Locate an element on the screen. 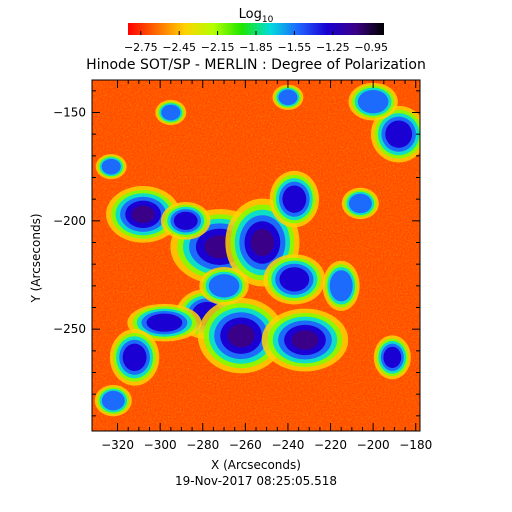 The image size is (512, 512). colorbar-label: Log10 is located at coordinates (256, 16).